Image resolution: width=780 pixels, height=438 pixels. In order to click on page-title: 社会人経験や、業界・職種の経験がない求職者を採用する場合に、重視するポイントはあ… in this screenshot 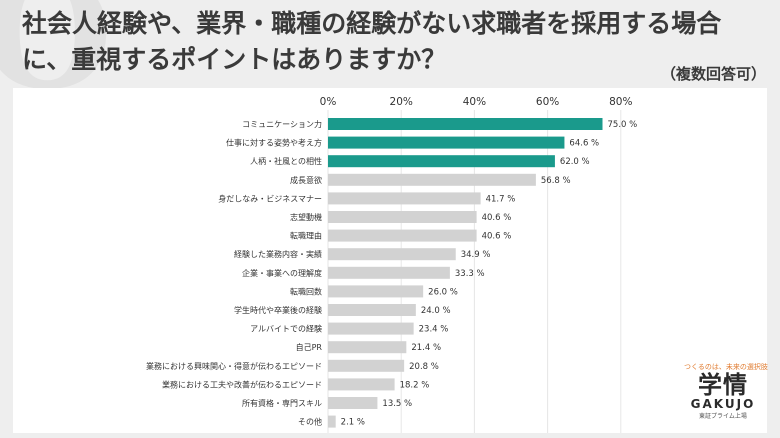, I will do `click(372, 41)`.